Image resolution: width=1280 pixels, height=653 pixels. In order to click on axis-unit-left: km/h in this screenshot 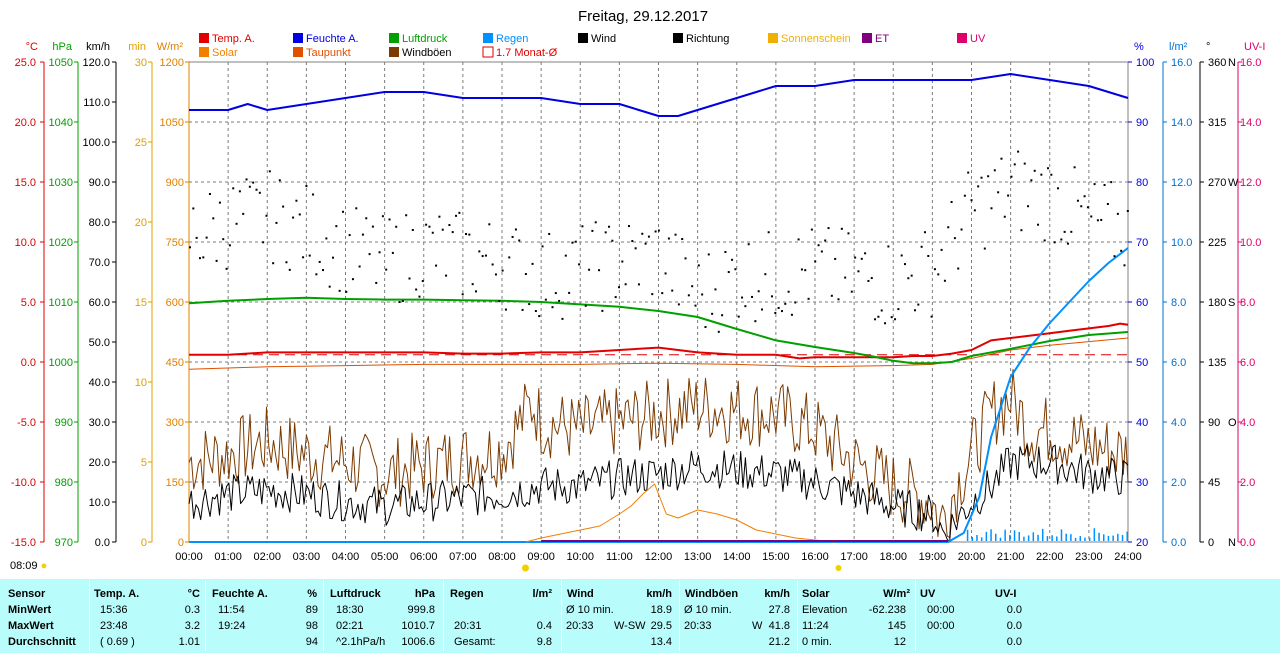, I will do `click(98, 47)`.